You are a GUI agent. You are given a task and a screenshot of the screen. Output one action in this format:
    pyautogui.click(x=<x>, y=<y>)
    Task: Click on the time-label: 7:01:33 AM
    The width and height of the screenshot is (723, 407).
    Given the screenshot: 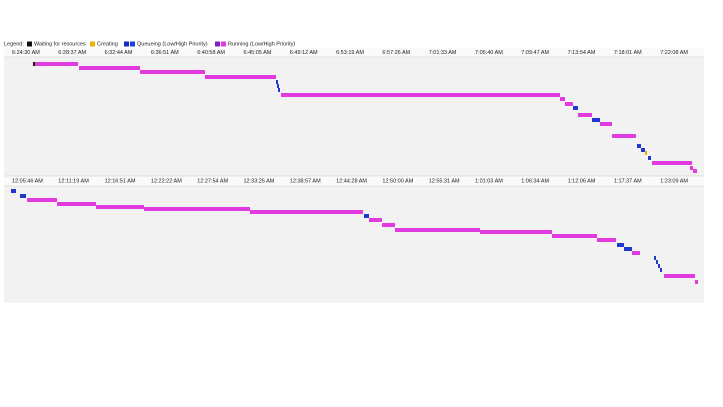 What is the action you would take?
    pyautogui.click(x=443, y=53)
    